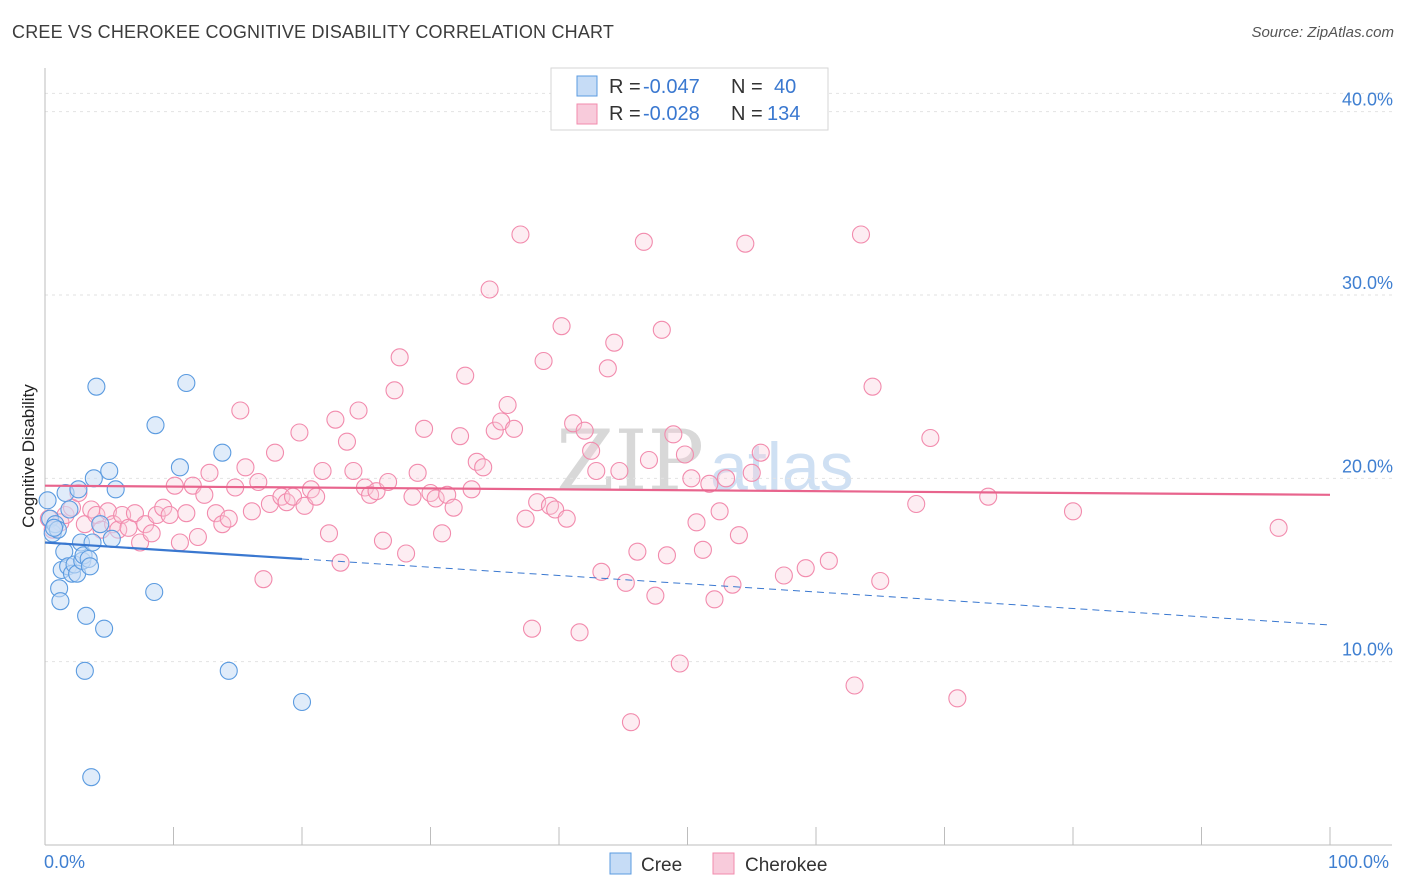  What do you see at coordinates (783, 114) in the screenshot?
I see `legend-n-value-cherokee: 134` at bounding box center [783, 114].